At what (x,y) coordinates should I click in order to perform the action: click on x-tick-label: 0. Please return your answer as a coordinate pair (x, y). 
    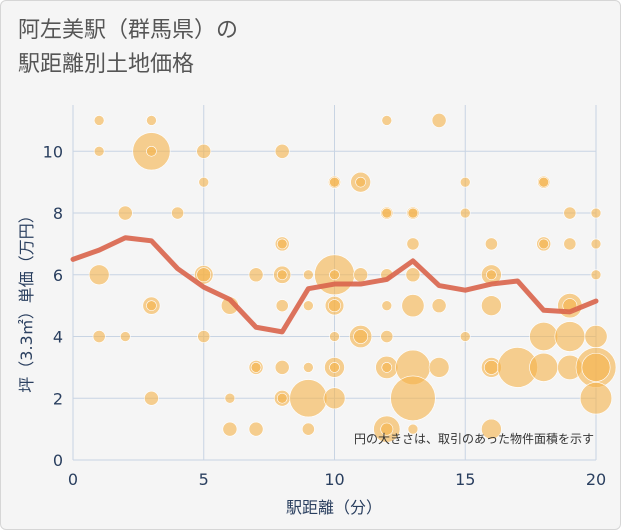
    Looking at the image, I should click on (73, 479).